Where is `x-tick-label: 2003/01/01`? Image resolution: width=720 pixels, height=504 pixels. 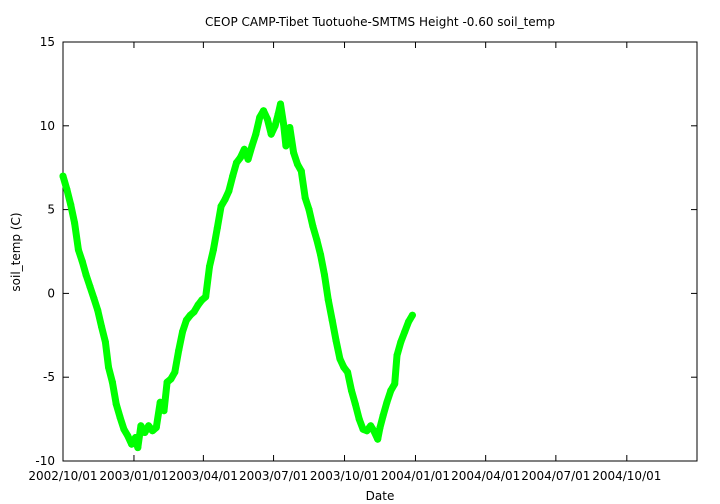 x-tick-label: 2003/01/01 is located at coordinates (133, 476).